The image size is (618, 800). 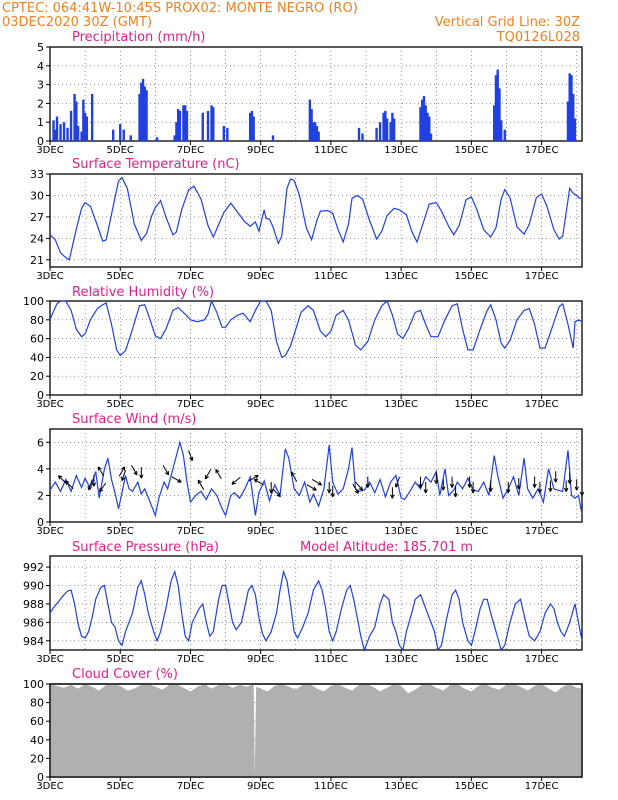 What do you see at coordinates (472, 404) in the screenshot?
I see `humidity-xtick-label: 15DEC` at bounding box center [472, 404].